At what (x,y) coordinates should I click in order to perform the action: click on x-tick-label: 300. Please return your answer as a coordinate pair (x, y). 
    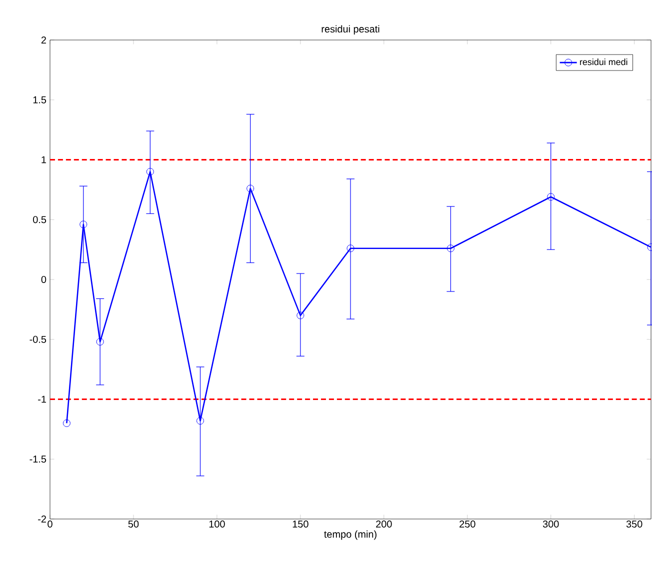
    Looking at the image, I should click on (550, 524).